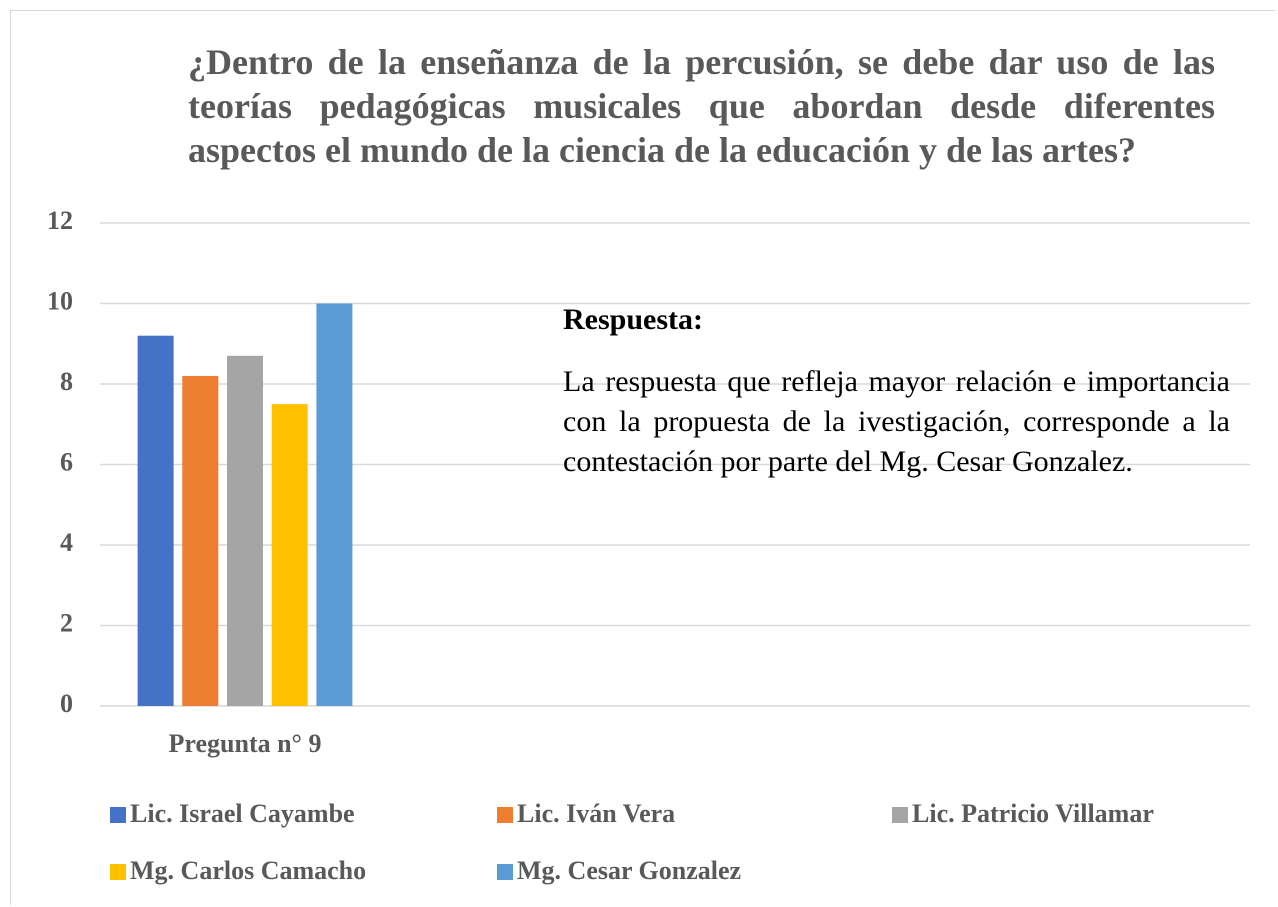 Image resolution: width=1278 pixels, height=907 pixels. What do you see at coordinates (596, 813) in the screenshot?
I see `legend-label: Lic. Iván Vera` at bounding box center [596, 813].